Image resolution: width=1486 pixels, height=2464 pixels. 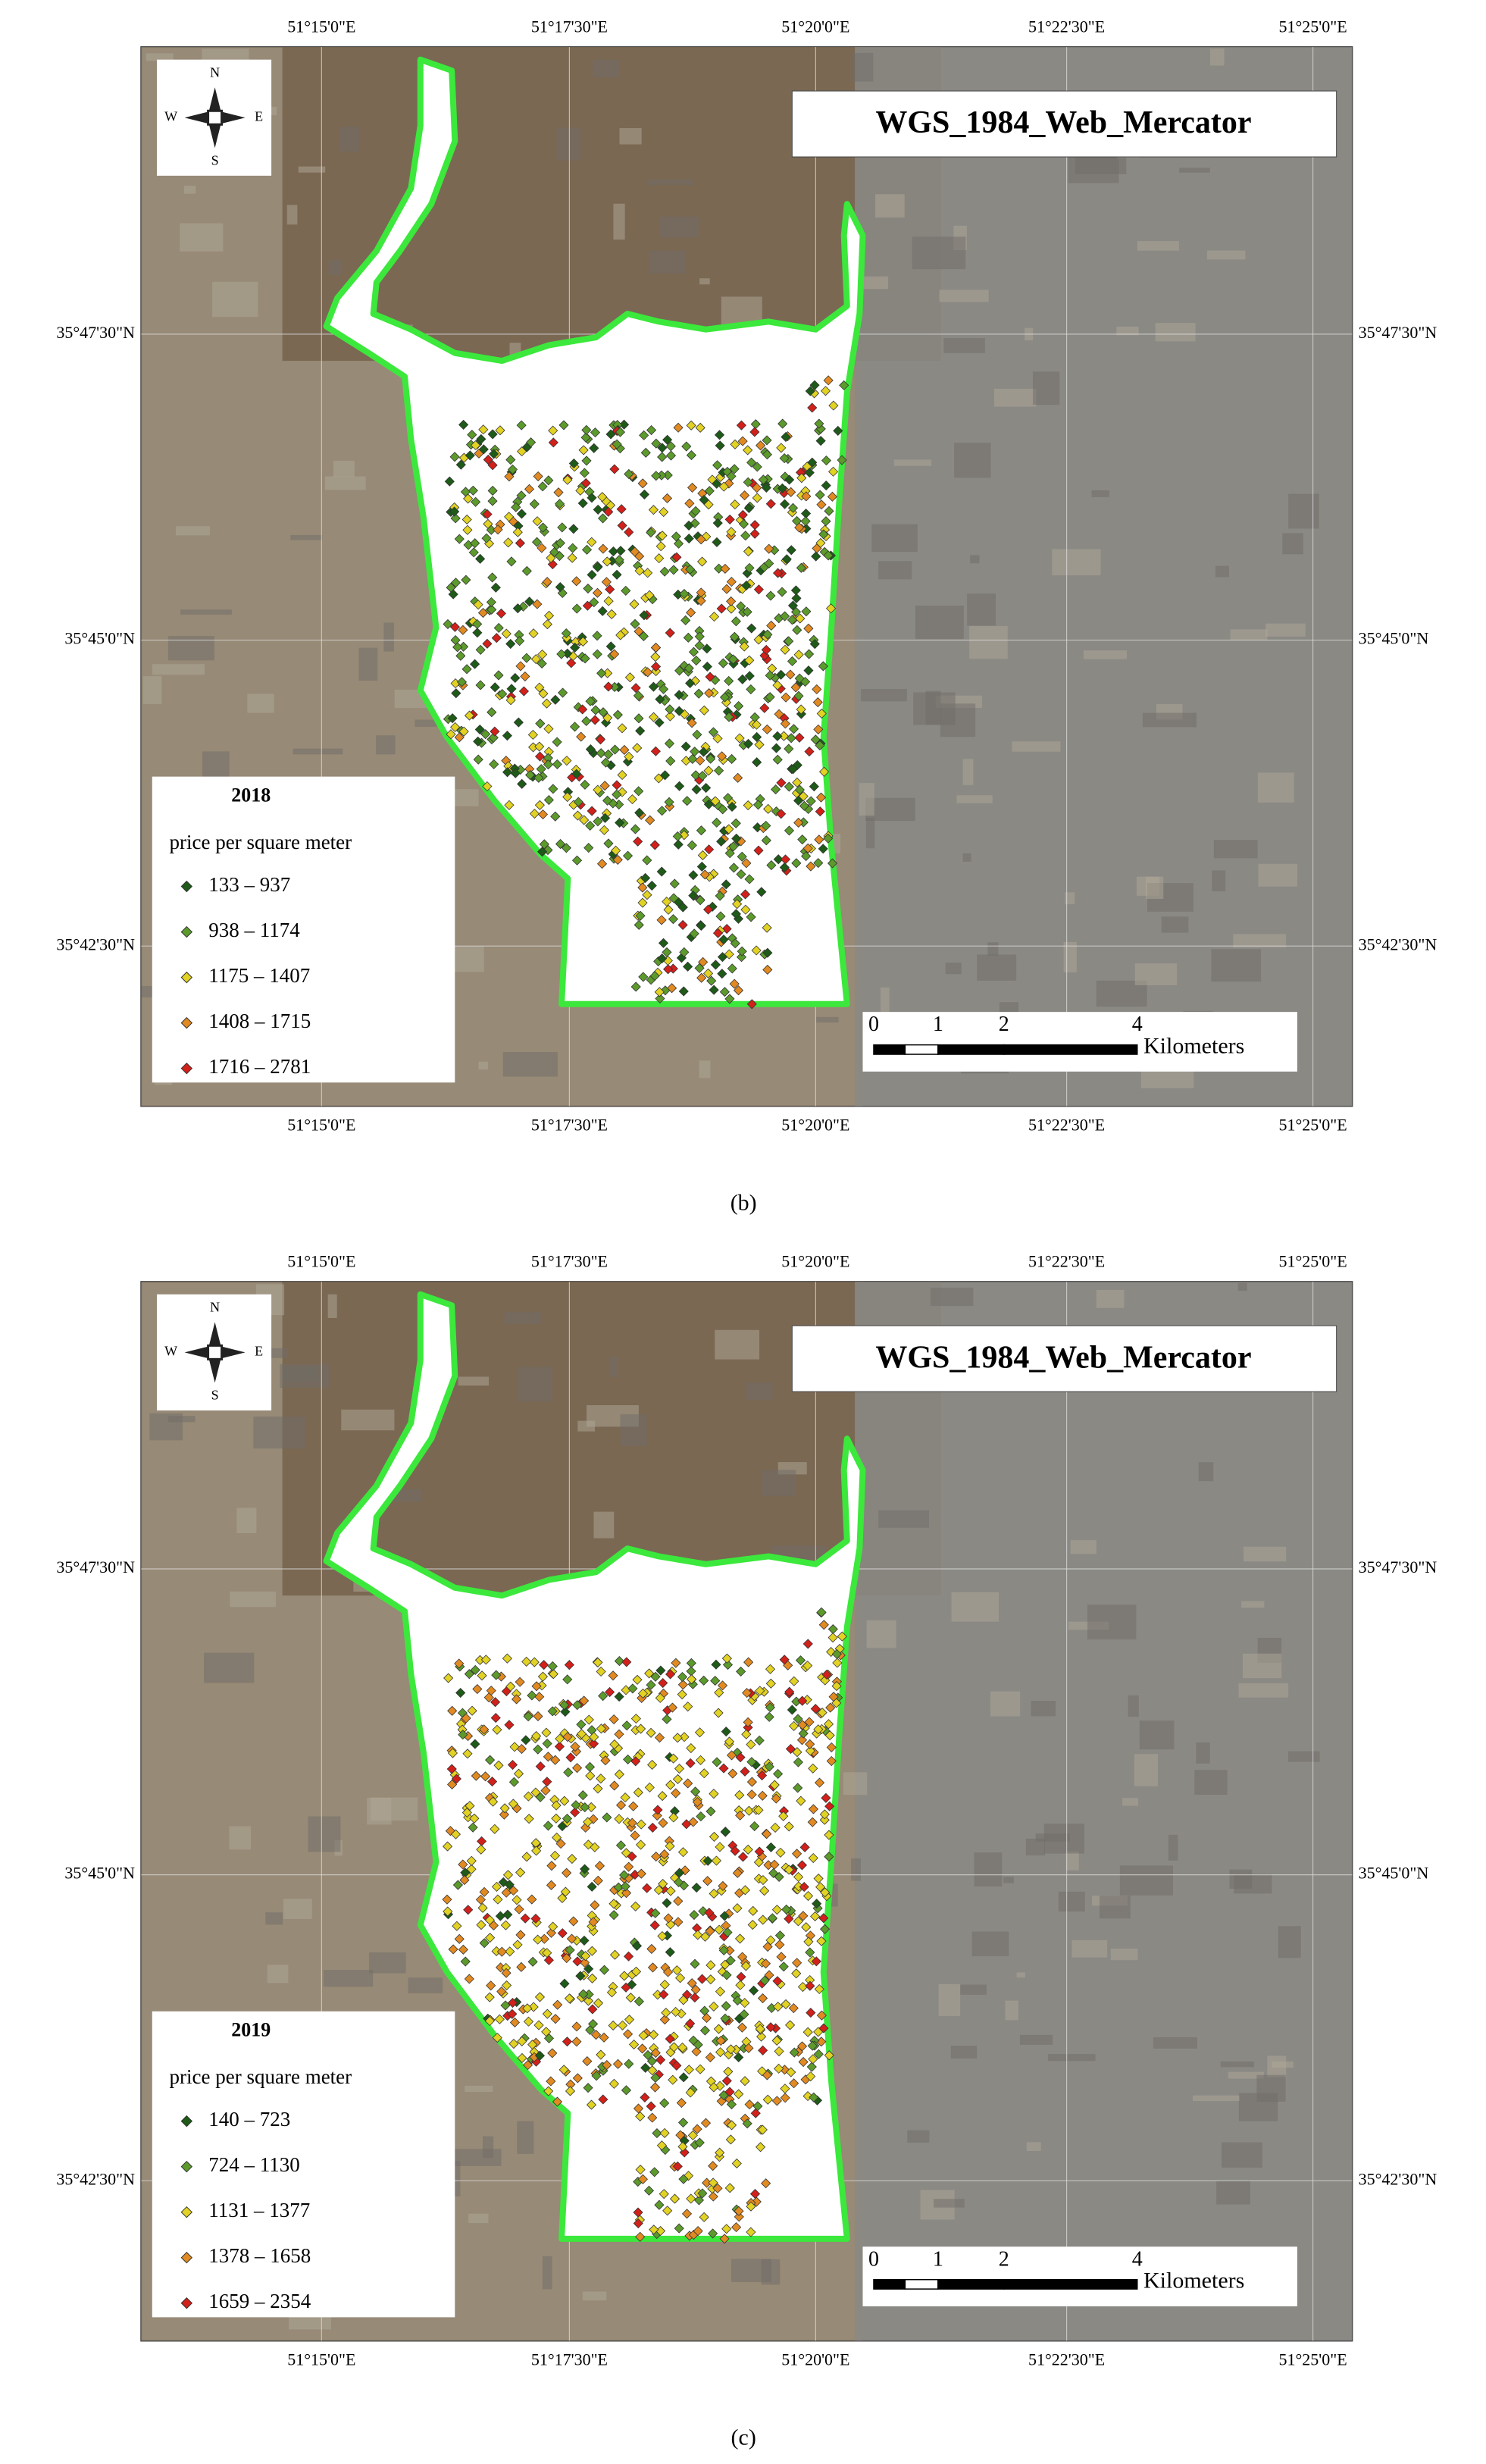 What do you see at coordinates (594, 1766) in the screenshot?
I see `study-area` at bounding box center [594, 1766].